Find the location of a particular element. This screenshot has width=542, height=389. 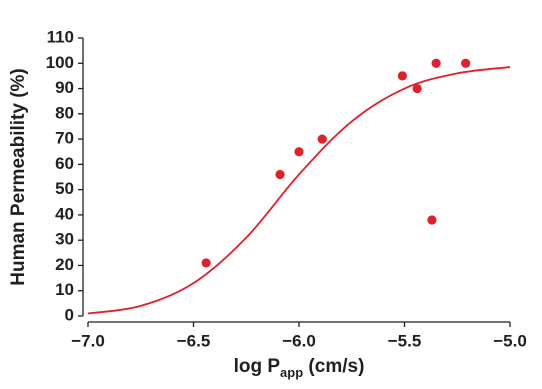

y-tick-label: 50 is located at coordinates (64, 188).